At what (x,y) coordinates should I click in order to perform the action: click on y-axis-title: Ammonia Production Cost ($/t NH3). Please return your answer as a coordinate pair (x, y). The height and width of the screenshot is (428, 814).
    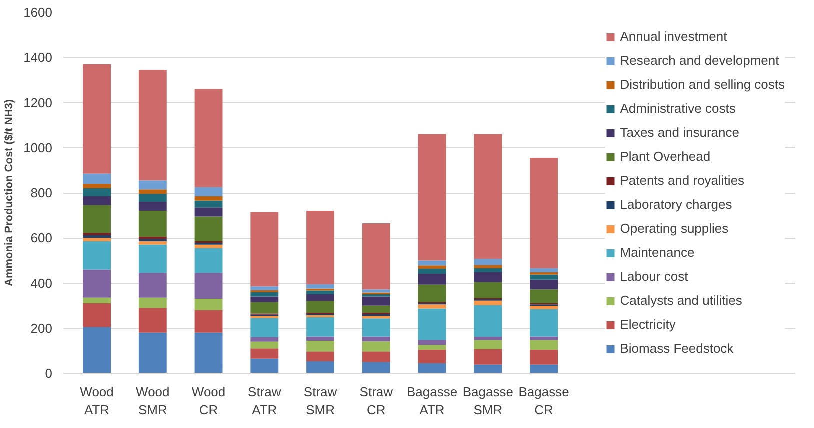
    Looking at the image, I should click on (10, 193).